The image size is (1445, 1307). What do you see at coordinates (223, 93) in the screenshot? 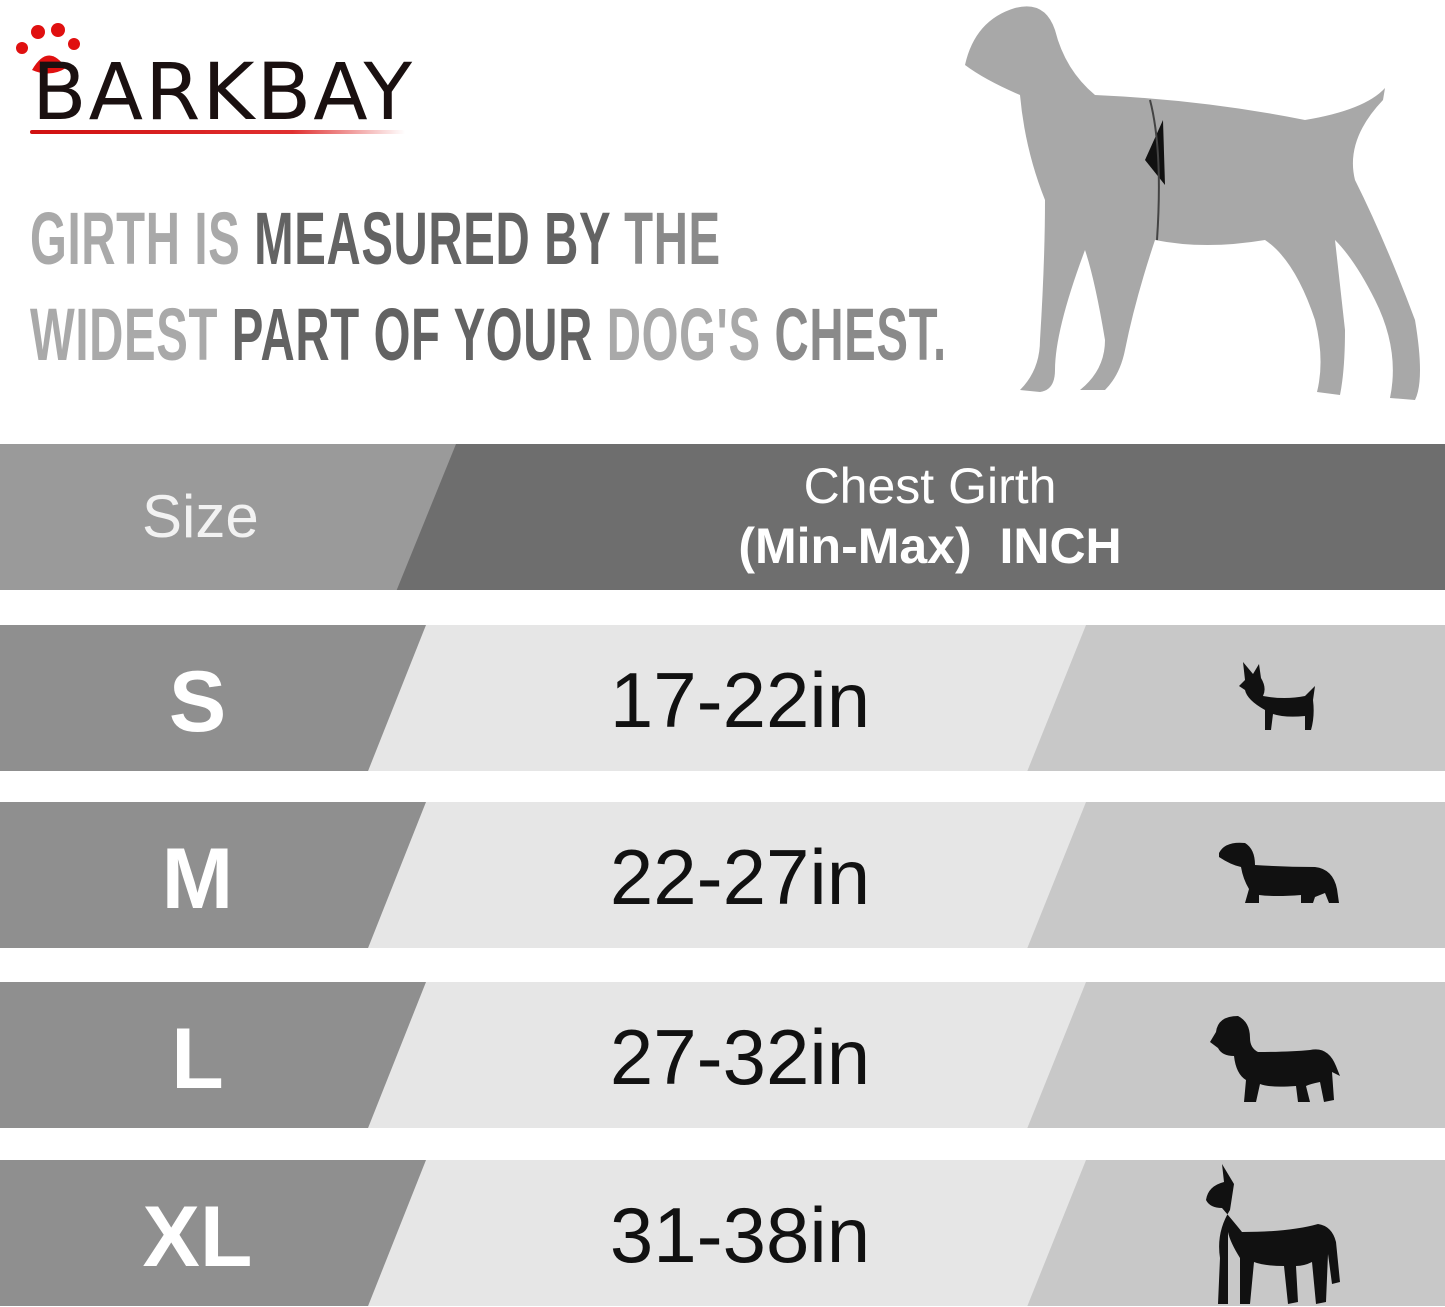
I see `logo-text: BARKBAY` at bounding box center [223, 93].